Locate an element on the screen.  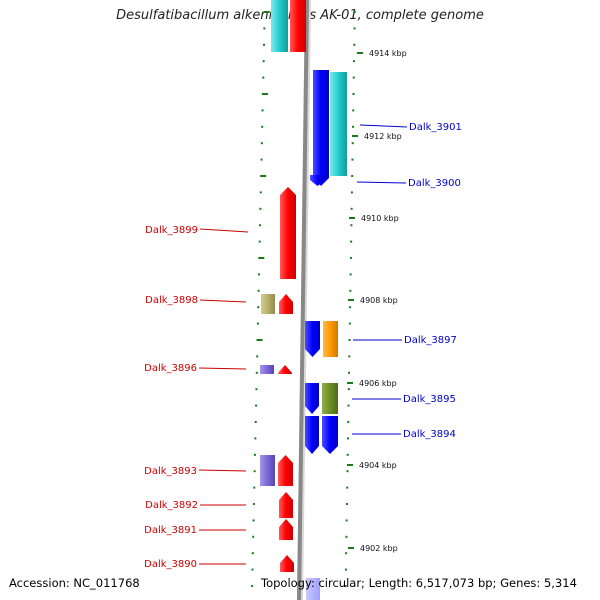
ruler-label: 4910 kbp is located at coordinates (380, 218).